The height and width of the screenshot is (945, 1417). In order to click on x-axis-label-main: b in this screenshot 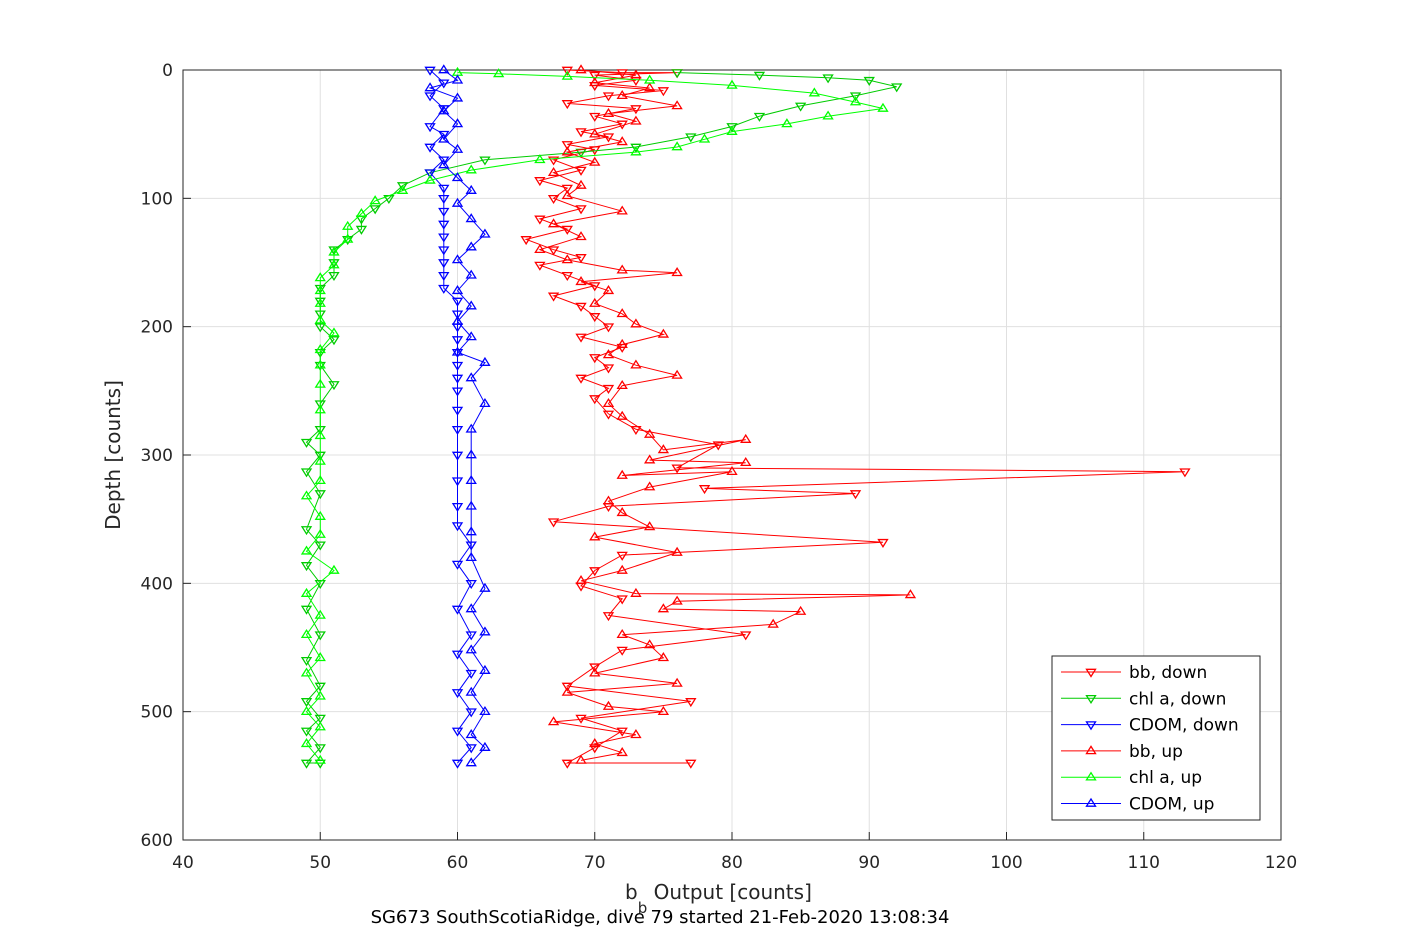, I will do `click(631, 892)`.